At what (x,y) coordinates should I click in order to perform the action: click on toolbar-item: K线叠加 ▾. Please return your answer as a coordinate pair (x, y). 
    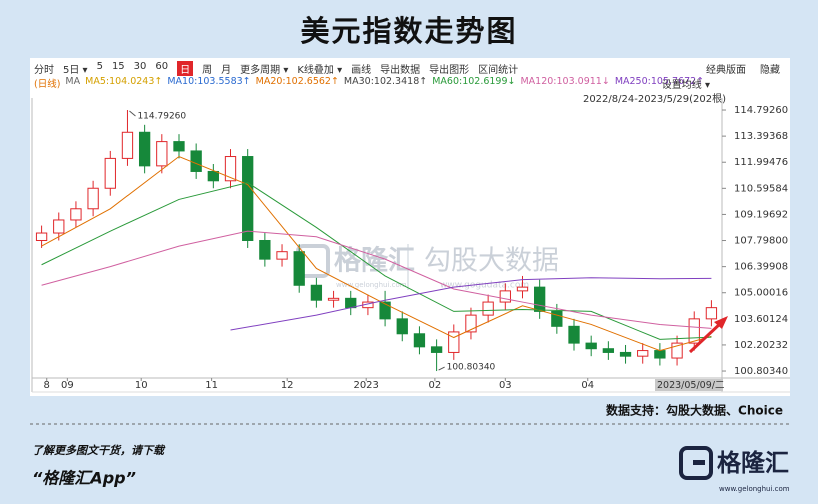
    Looking at the image, I should click on (320, 70).